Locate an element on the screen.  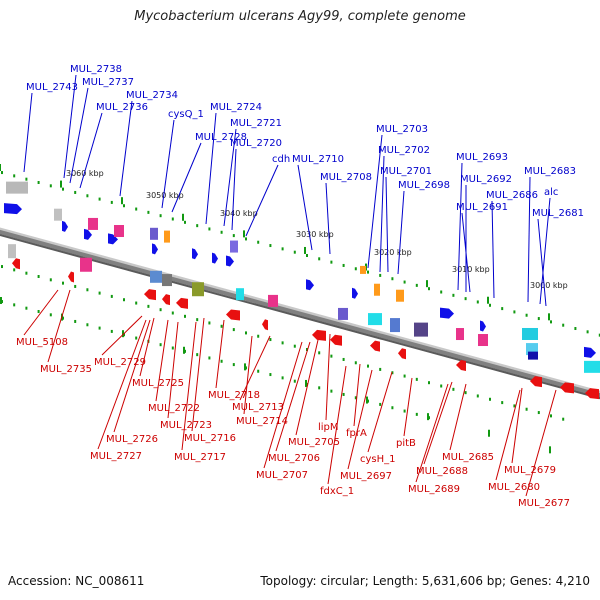
forward-gene-label: MUL_2686 is located at coordinates (512, 195).